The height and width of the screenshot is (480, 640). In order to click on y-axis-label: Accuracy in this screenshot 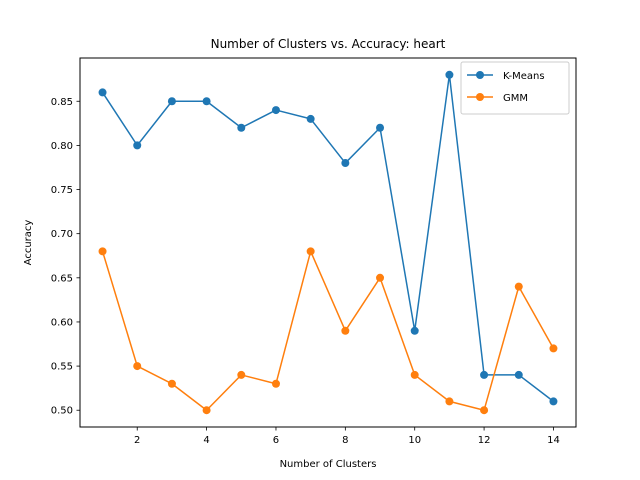, I will do `click(28, 243)`.